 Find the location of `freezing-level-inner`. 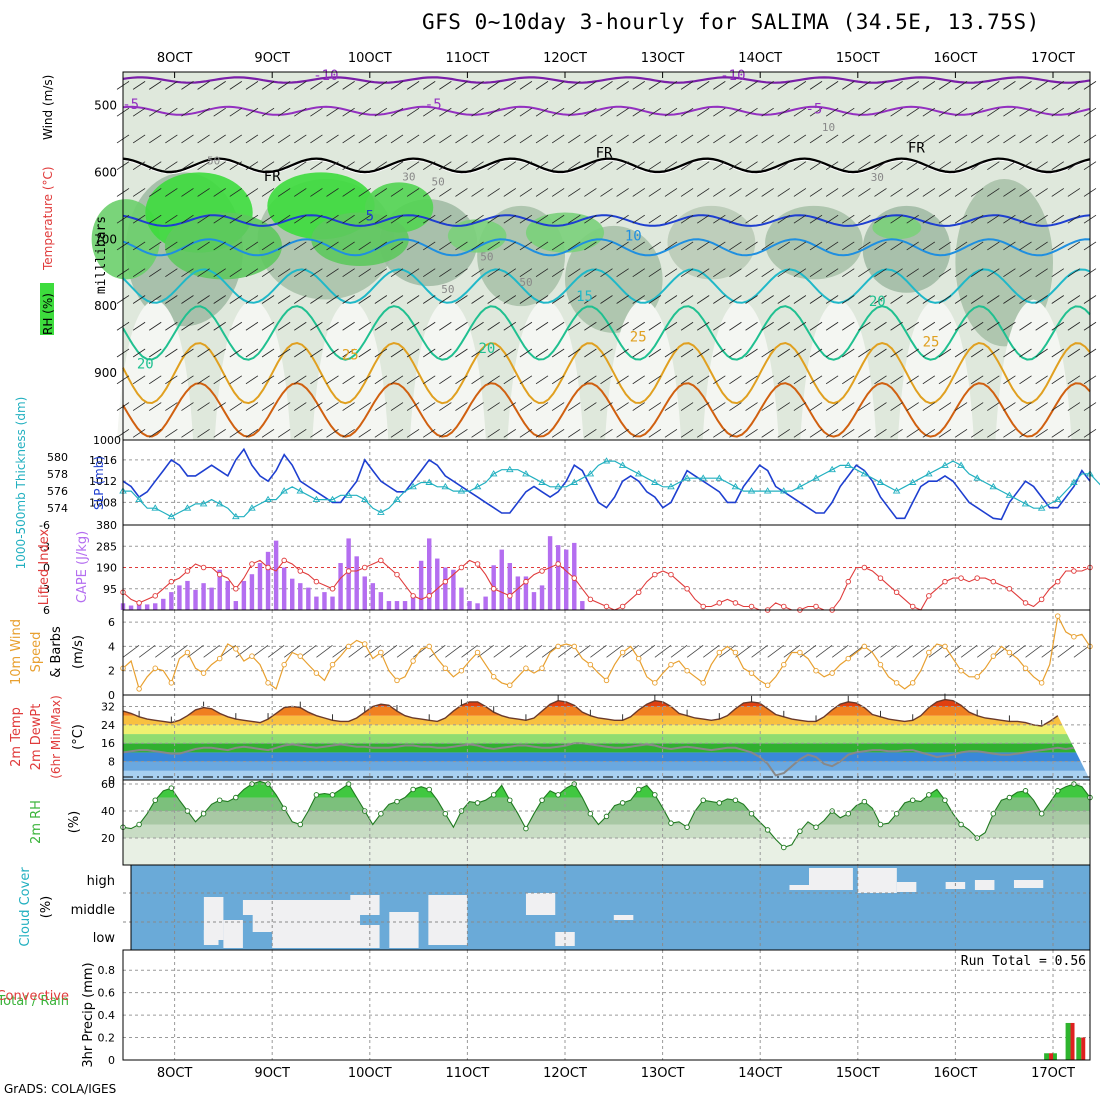

freezing-level-inner is located at coordinates (606, 167).